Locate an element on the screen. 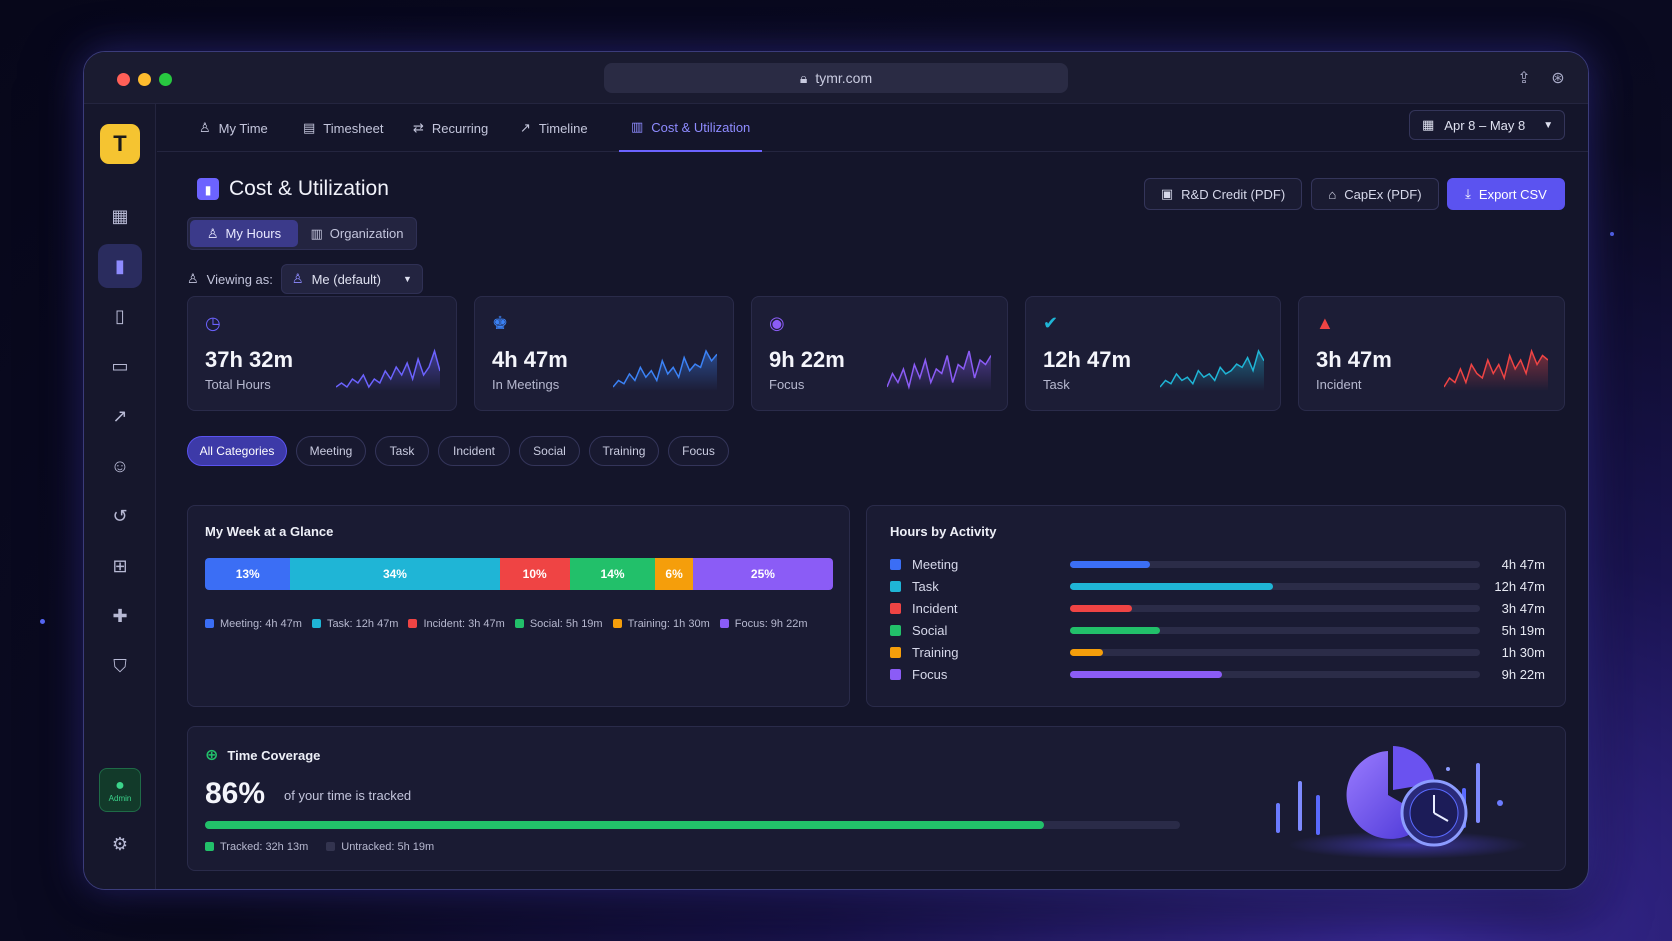  shield-plus-icon: ✚ is located at coordinates (120, 615).